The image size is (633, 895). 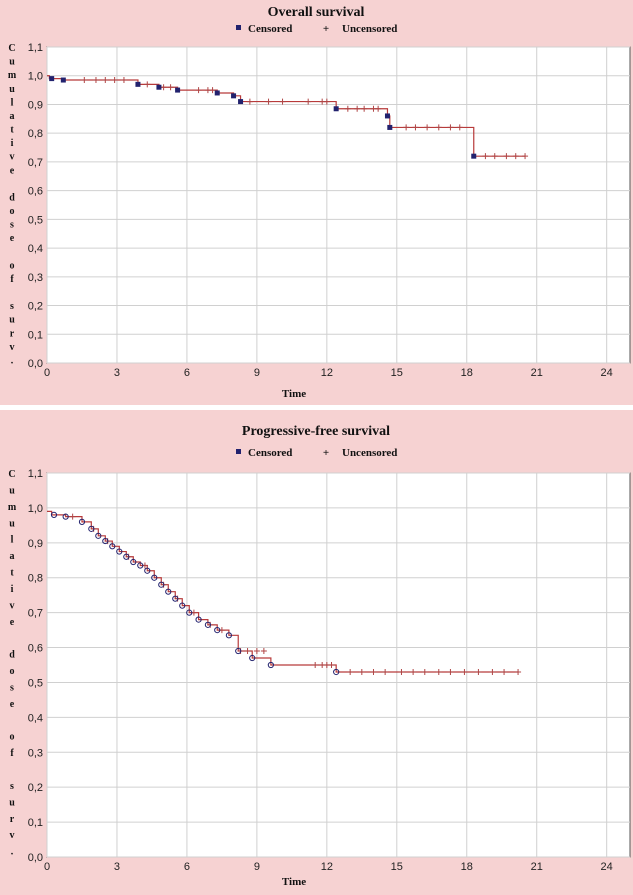 I want to click on x-tick-label: 21, so click(x=537, y=867).